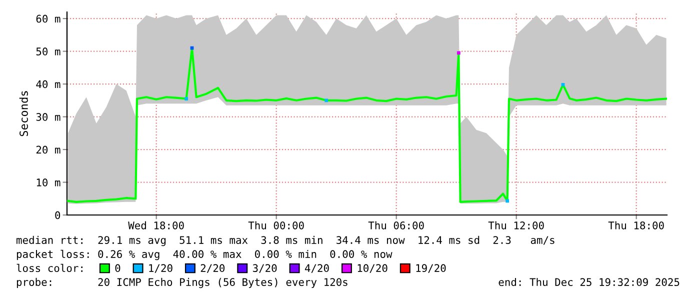  I want to click on text: median rtt: 29.1 ms avg 51.1 ms max 3.8 ms min 34.4 ms now 12.4 ms sd 2.3 am/s, so click(285, 241).